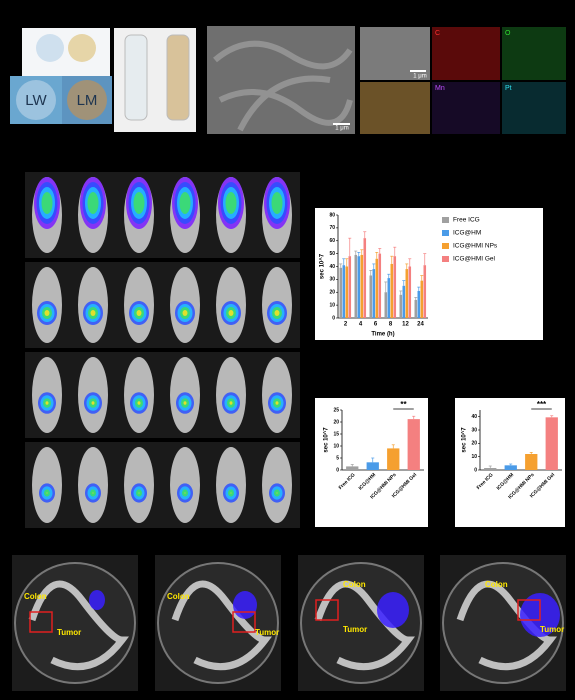 This screenshot has width=575, height=700. I want to click on legend-label: ICG@HM, so click(467, 233).